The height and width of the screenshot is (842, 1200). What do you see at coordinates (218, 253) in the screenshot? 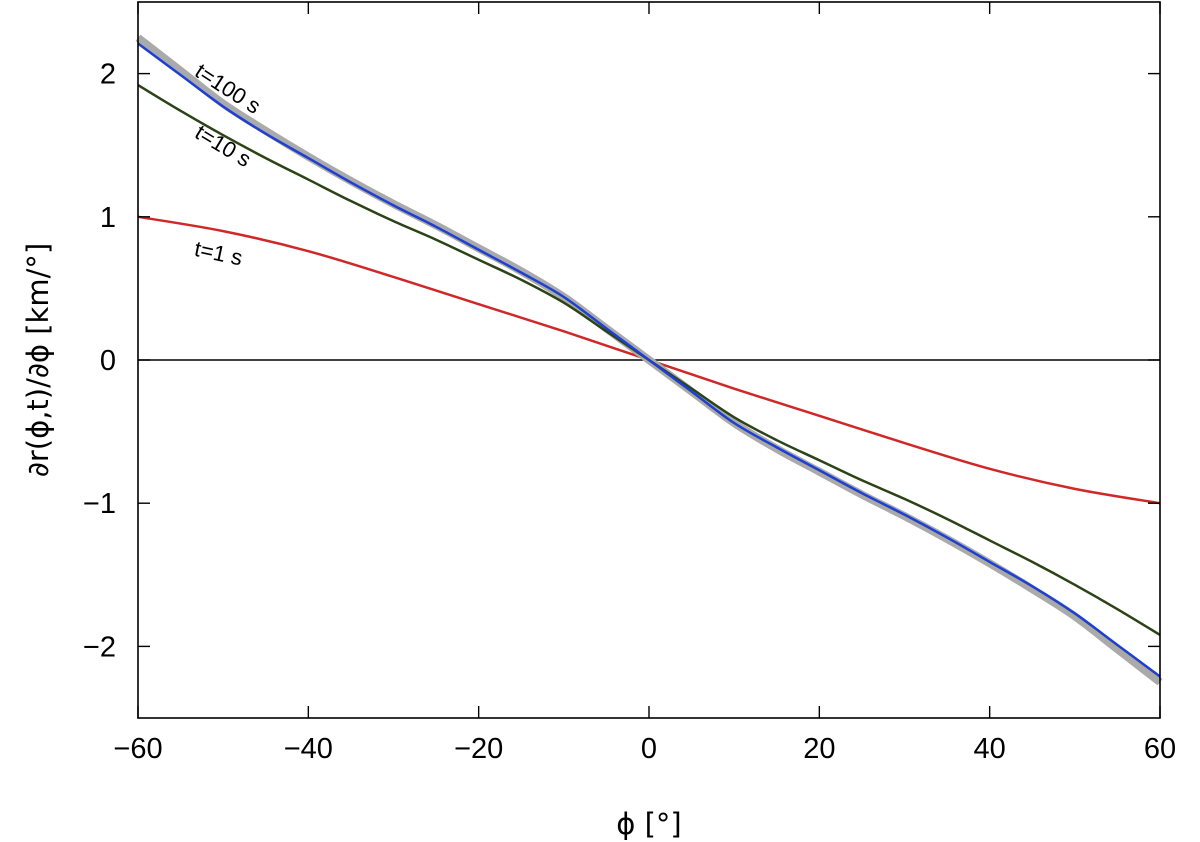
I see `series-annotation: t=1 s` at bounding box center [218, 253].